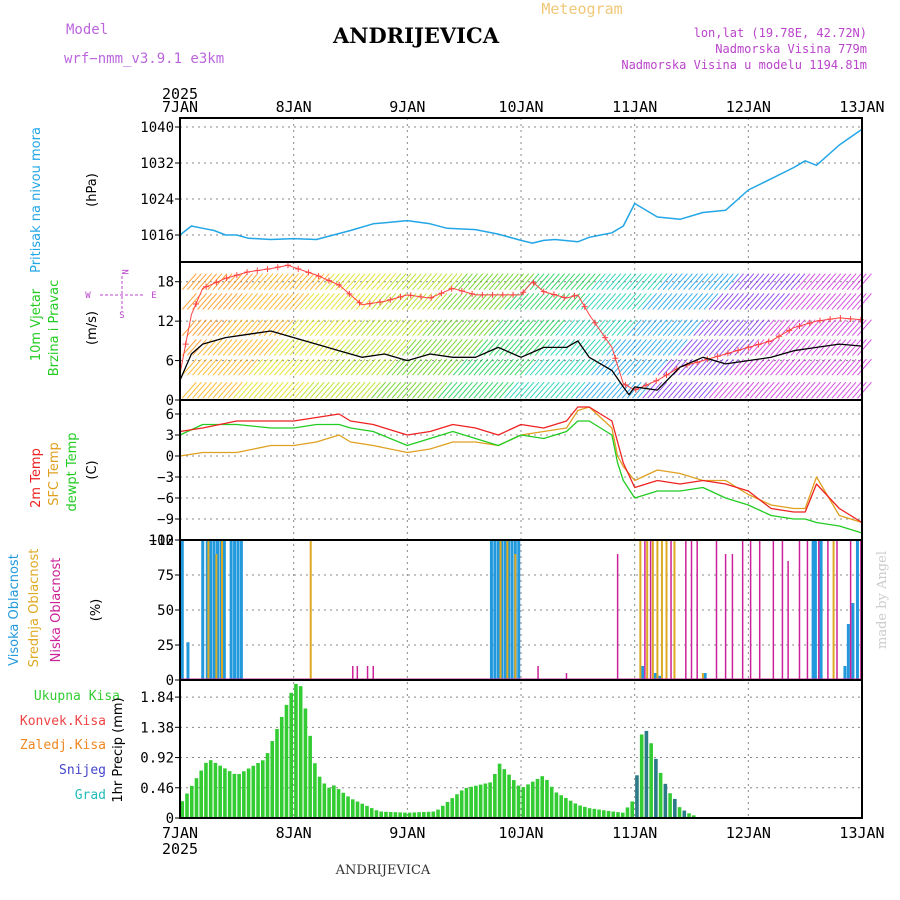 The width and height of the screenshot is (900, 900). I want to click on y-tick-label: 1032, so click(157, 164).